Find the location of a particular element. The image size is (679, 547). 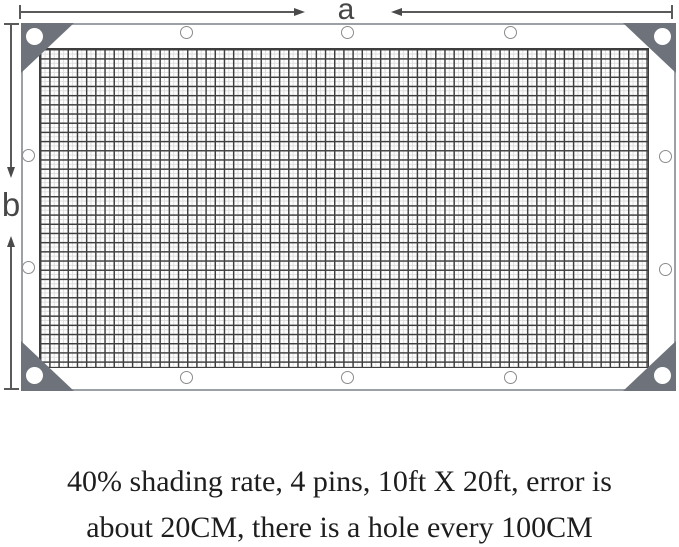

dimension-b-label: b is located at coordinates (11, 204).